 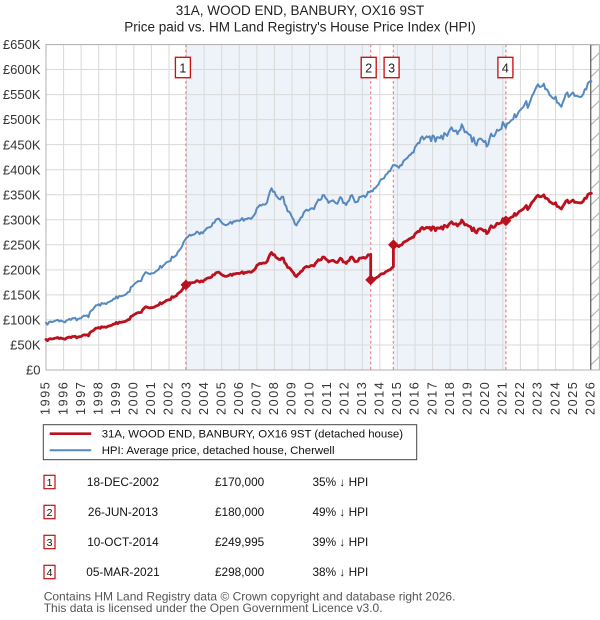 What do you see at coordinates (123, 542) in the screenshot?
I see `svg-text: 10-OCT-2014` at bounding box center [123, 542].